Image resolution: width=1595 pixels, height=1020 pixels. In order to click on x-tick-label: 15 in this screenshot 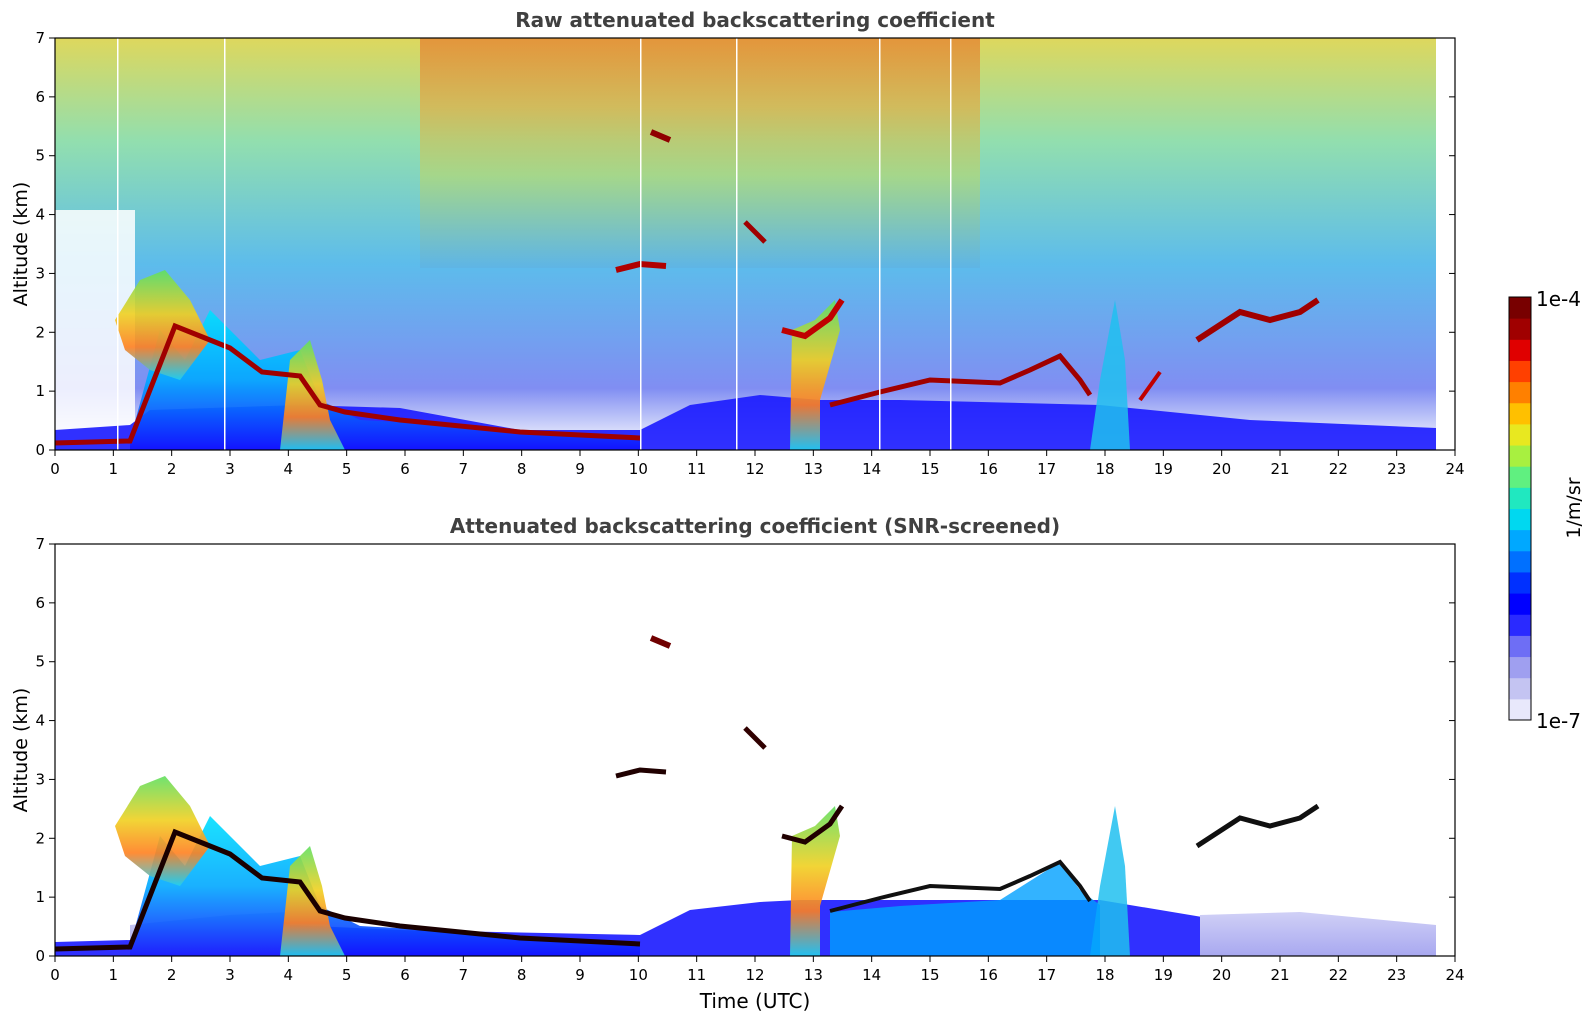, I will do `click(929, 975)`.